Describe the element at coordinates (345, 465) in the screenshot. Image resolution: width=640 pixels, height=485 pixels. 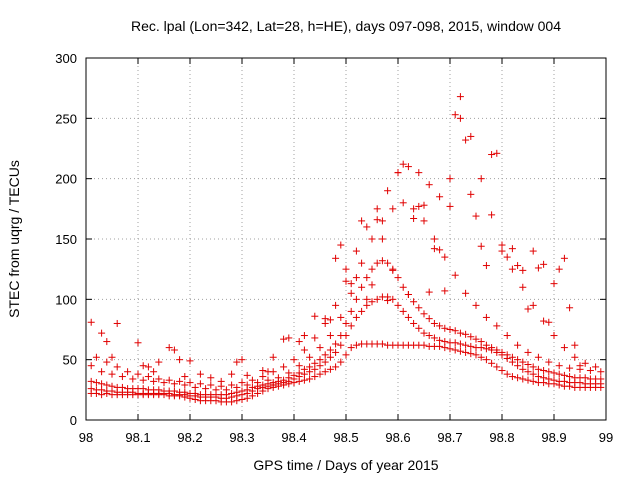
I see `x-axis-label: GPS time / Days of year 2015` at that location.